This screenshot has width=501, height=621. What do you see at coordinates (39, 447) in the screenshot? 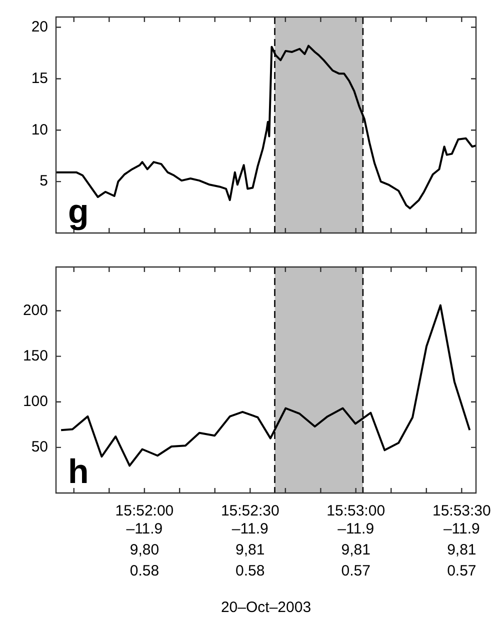
I see `y-tick-label: 50` at bounding box center [39, 447].